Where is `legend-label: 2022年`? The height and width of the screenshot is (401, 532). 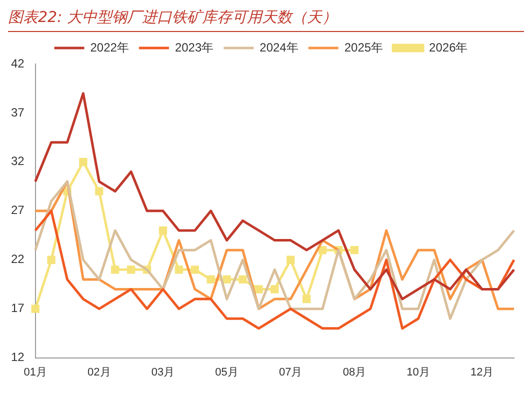 legend-label: 2022年 is located at coordinates (109, 47).